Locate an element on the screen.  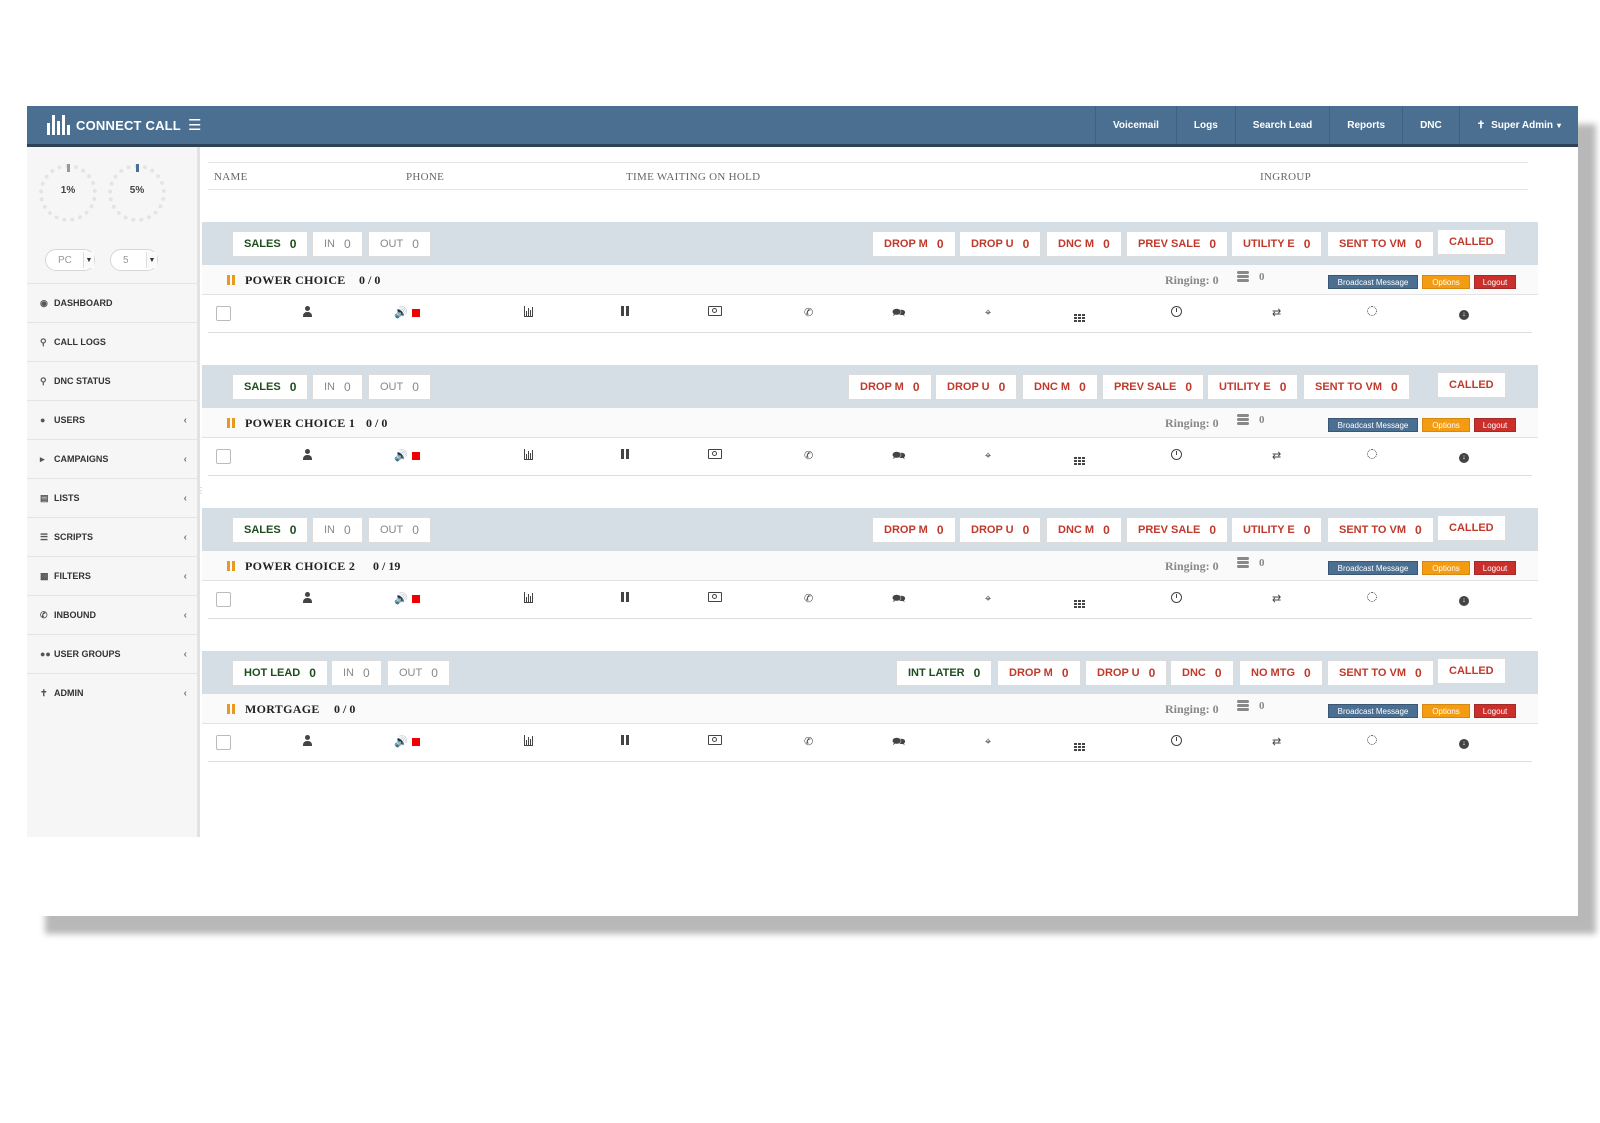
sidebar-item-campaigns: ▸ CAMPAIGNS ‹ is located at coordinates (112, 458).